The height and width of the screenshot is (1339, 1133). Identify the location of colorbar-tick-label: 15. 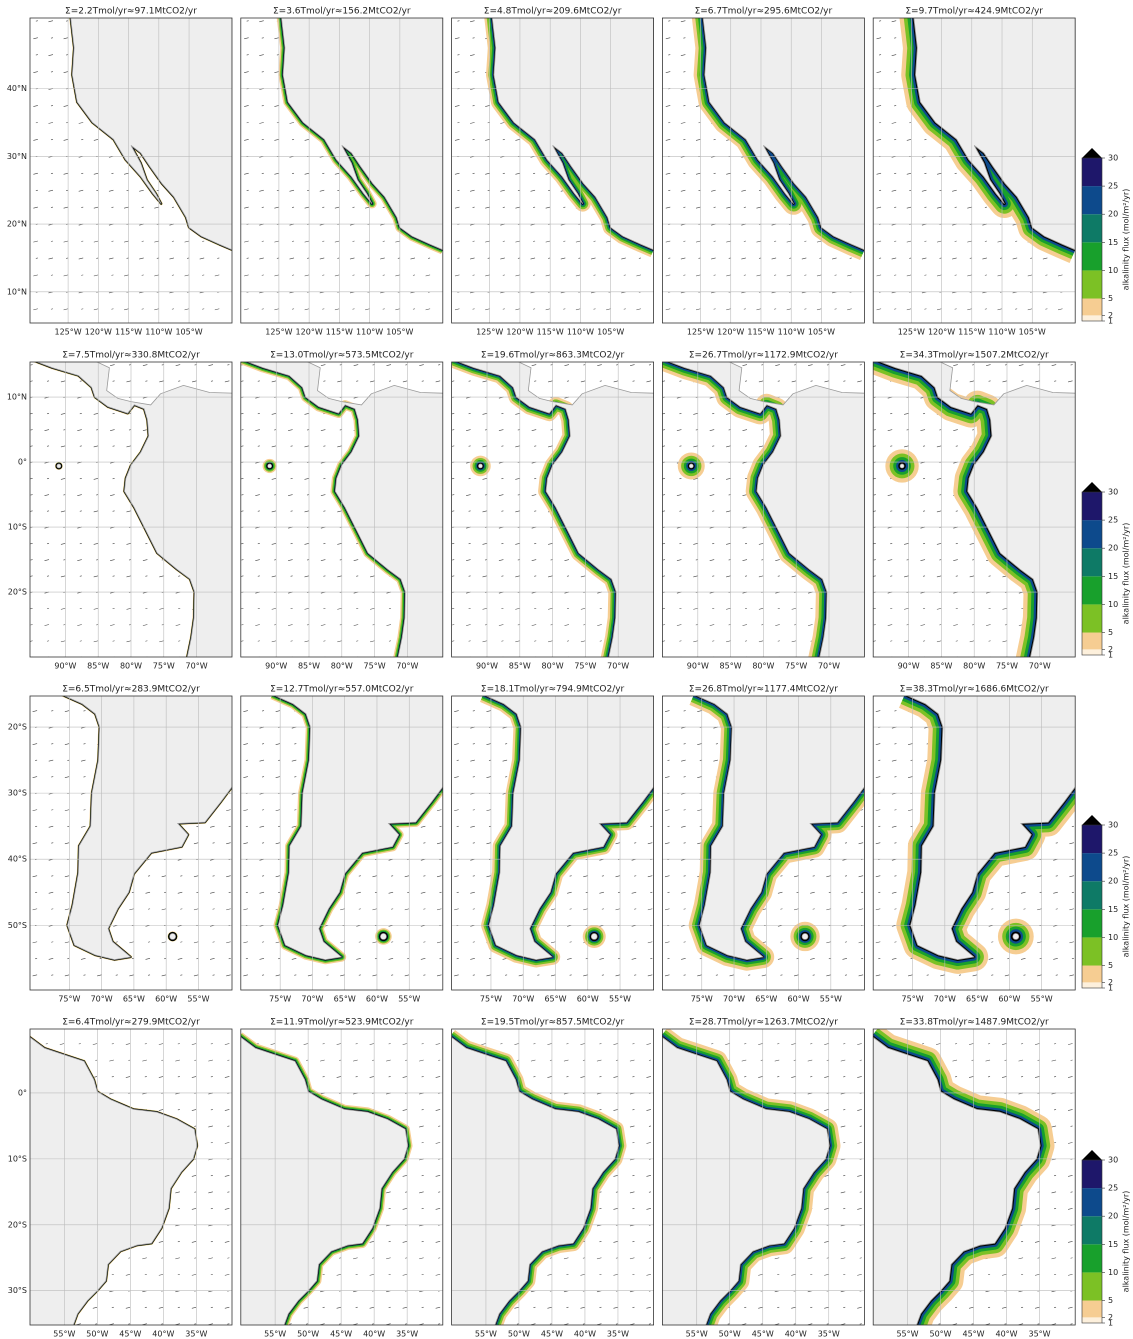
(1113, 242).